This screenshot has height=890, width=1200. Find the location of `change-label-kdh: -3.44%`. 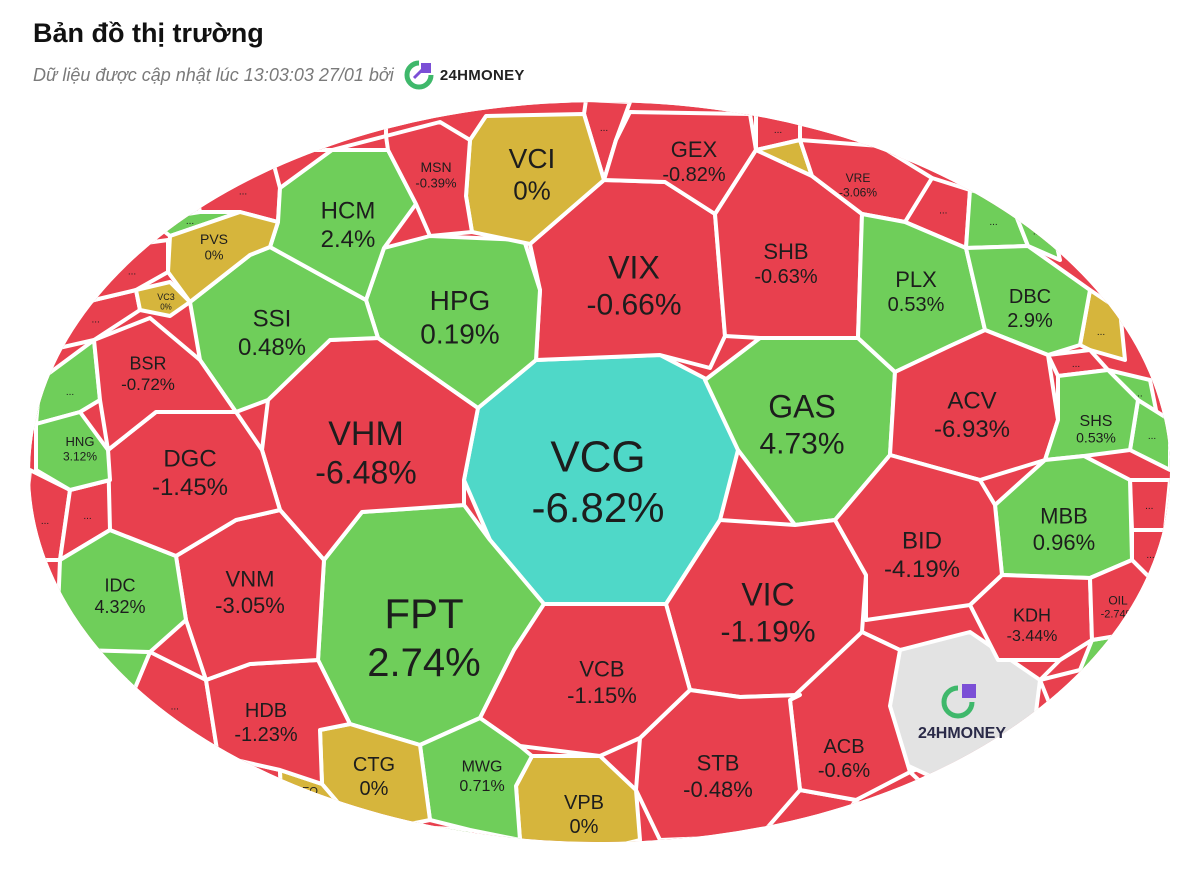

change-label-kdh: -3.44% is located at coordinates (1032, 636).